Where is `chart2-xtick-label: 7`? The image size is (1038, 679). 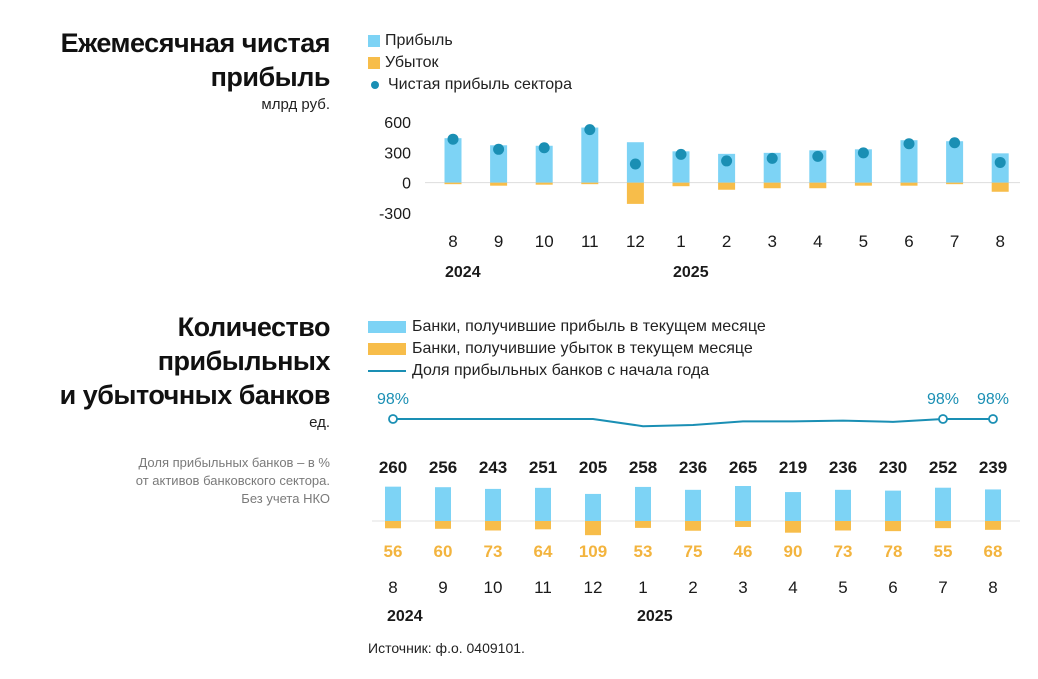 chart2-xtick-label: 7 is located at coordinates (942, 587).